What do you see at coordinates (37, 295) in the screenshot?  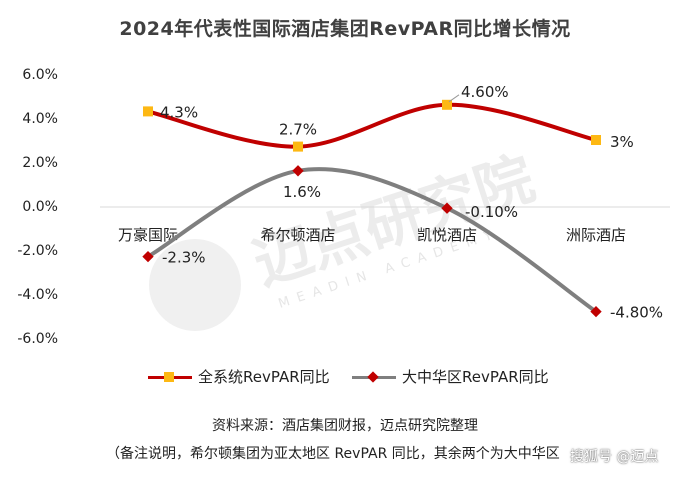 I see `y-tick-label: -4.0%` at bounding box center [37, 295].